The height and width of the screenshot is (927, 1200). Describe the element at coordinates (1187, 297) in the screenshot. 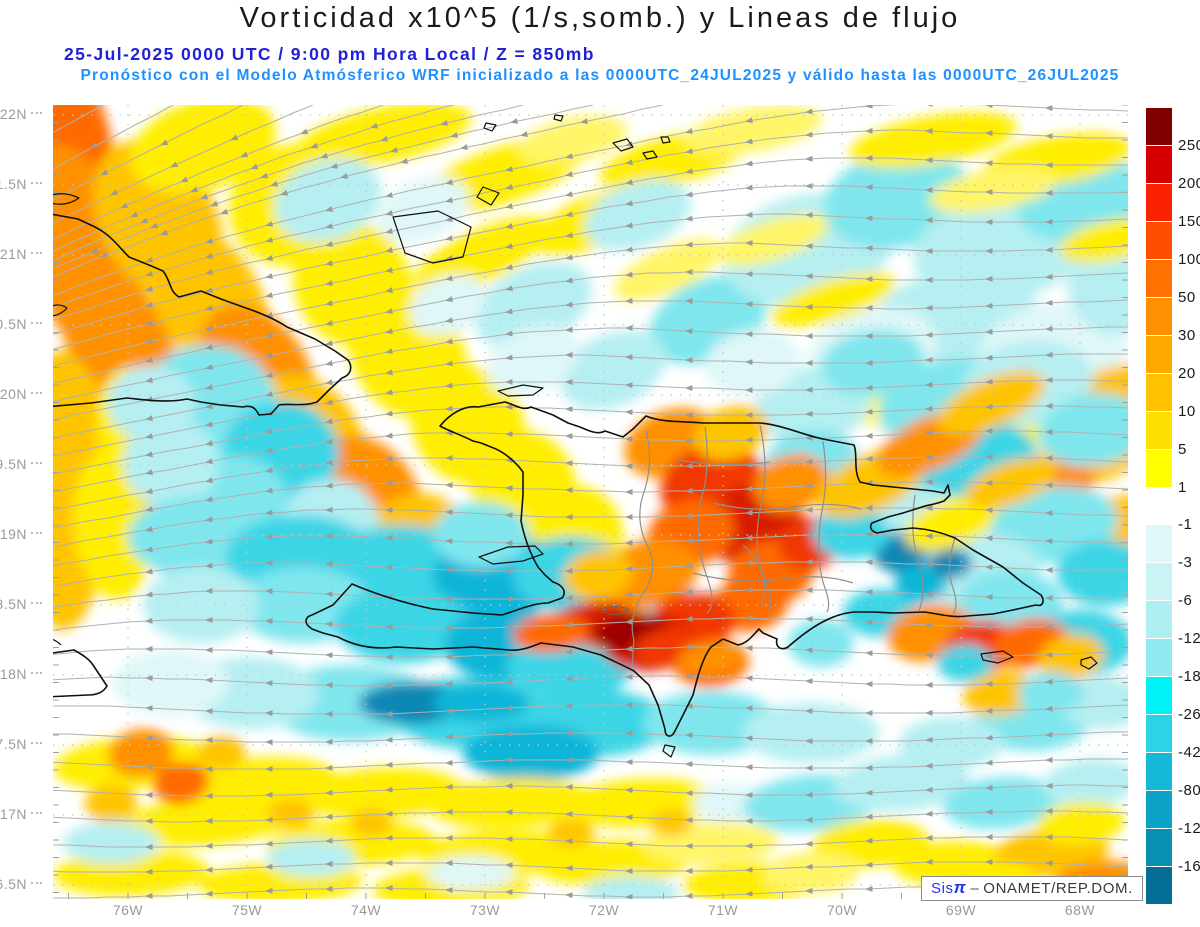

I see `colorbar-label-50: 50` at that location.